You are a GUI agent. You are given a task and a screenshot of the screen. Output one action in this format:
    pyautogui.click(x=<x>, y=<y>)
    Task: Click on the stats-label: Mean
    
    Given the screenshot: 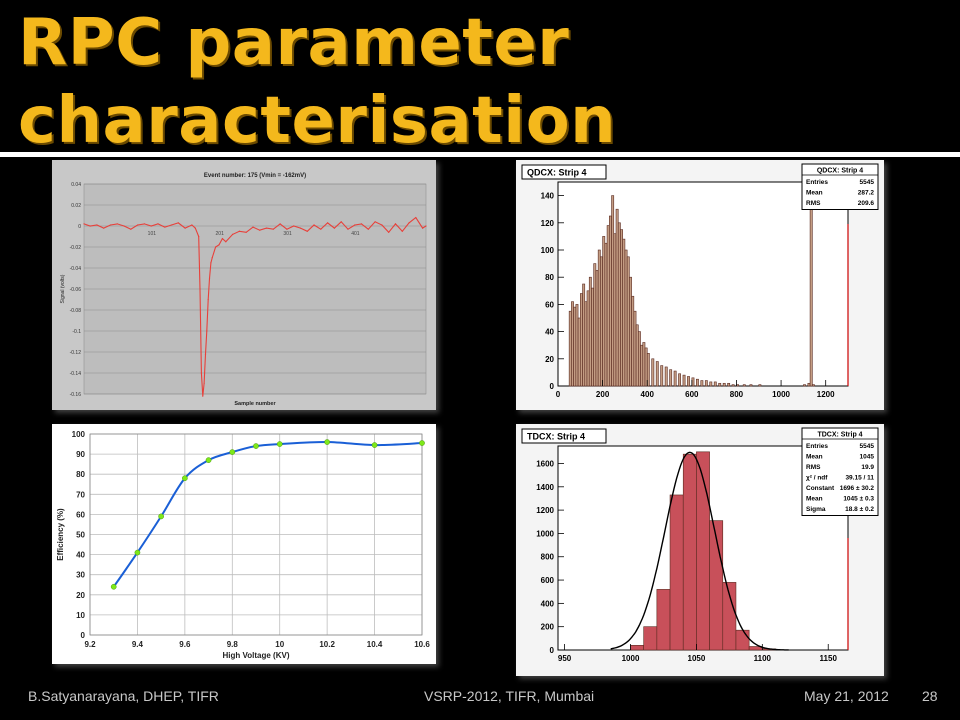 What is the action you would take?
    pyautogui.click(x=814, y=457)
    